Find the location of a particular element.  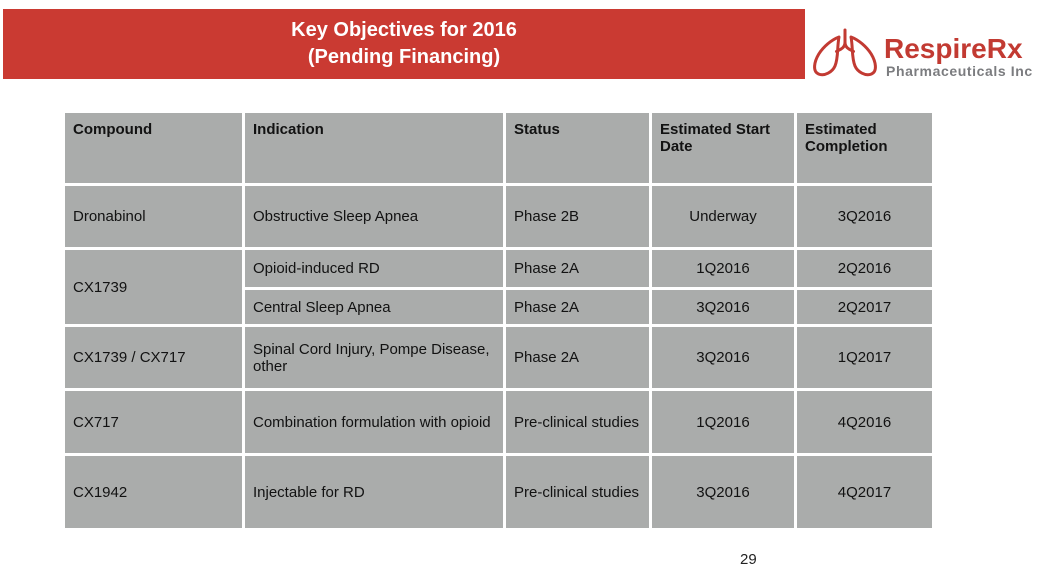

column-header-completion: Estimated Completion is located at coordinates (864, 148).